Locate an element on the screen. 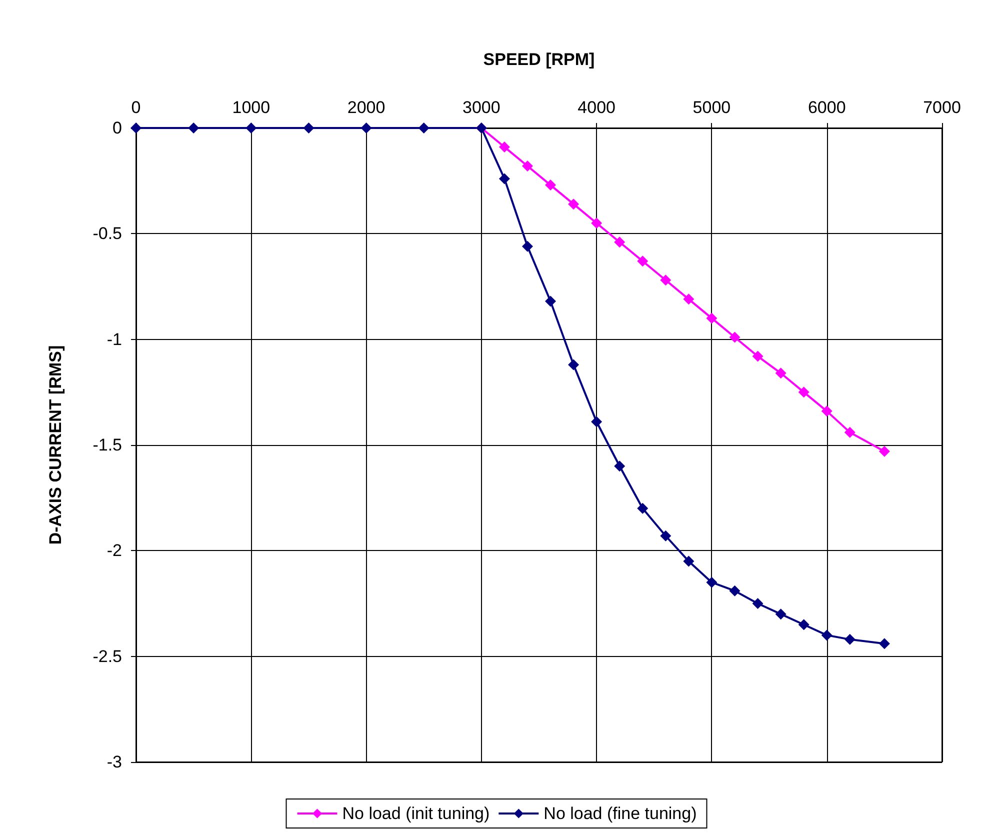 The height and width of the screenshot is (833, 993). y-tick-label: -2.5 is located at coordinates (107, 656).